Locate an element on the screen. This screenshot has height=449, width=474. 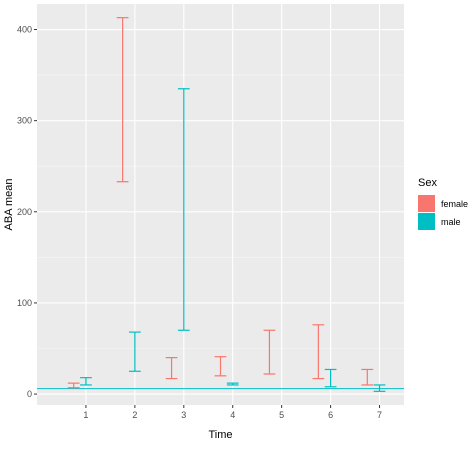
legend-label-male: male is located at coordinates (451, 222).